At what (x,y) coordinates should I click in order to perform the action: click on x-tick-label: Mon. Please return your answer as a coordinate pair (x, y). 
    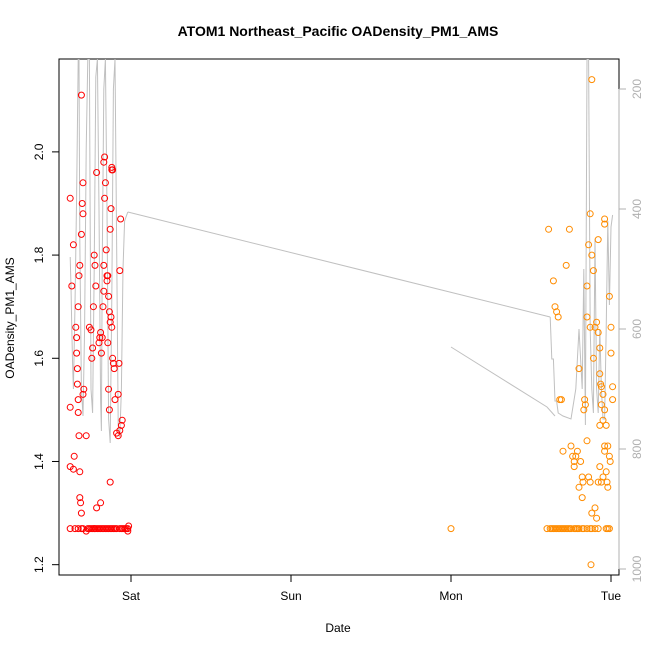
    Looking at the image, I should click on (450, 596).